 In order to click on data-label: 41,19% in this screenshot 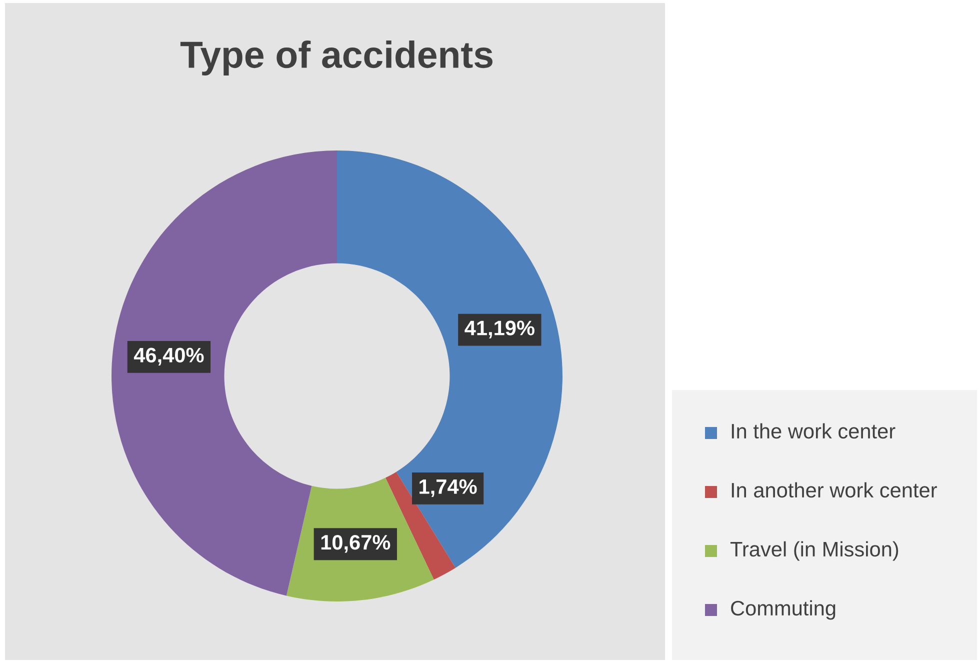, I will do `click(499, 329)`.